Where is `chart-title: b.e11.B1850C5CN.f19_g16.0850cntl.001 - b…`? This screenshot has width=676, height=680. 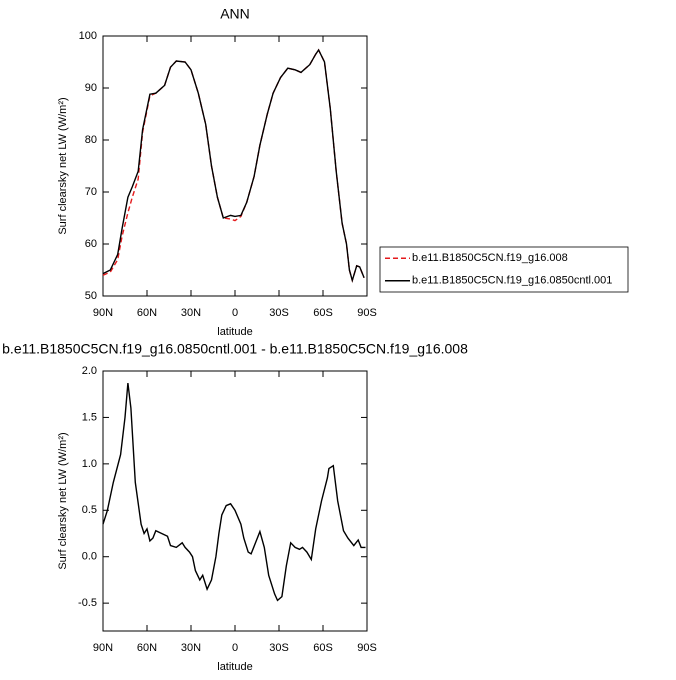 chart-title: b.e11.B1850C5CN.f19_g16.0850cntl.001 - b… is located at coordinates (235, 349).